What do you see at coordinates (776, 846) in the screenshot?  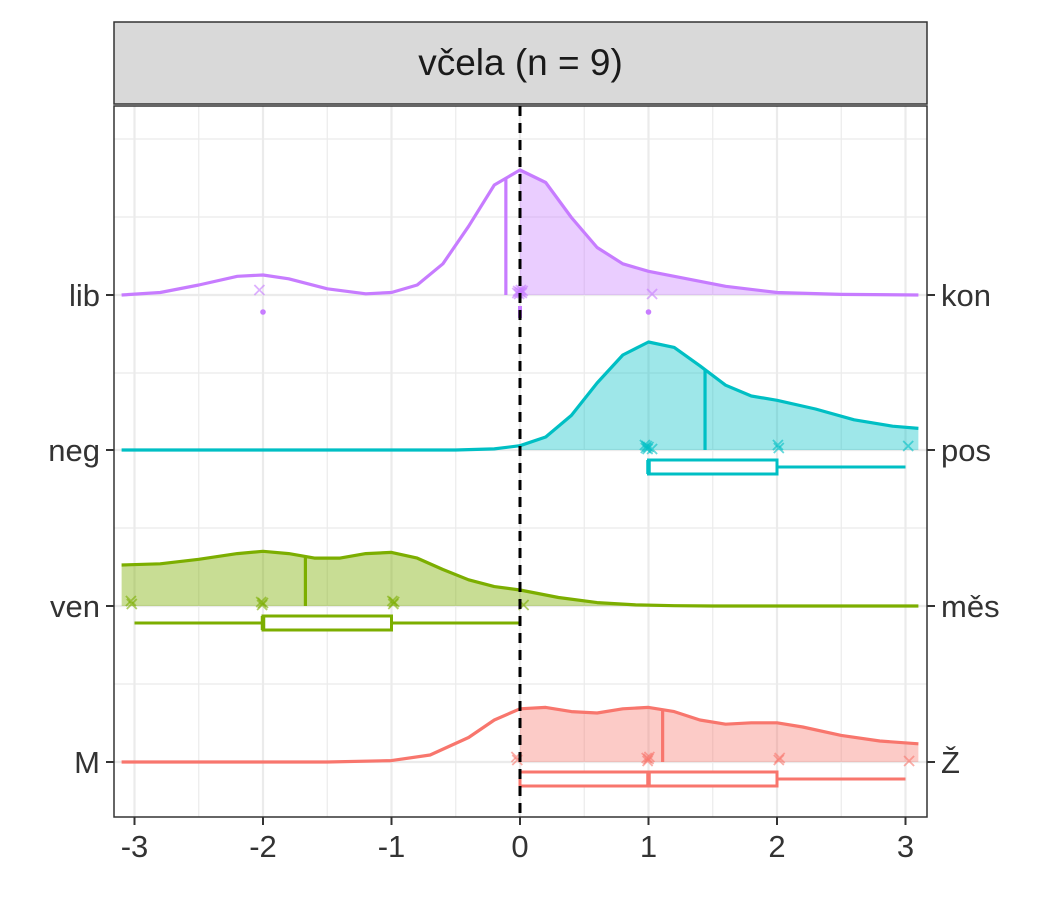 I see `x-tick-label: 2` at bounding box center [776, 846].